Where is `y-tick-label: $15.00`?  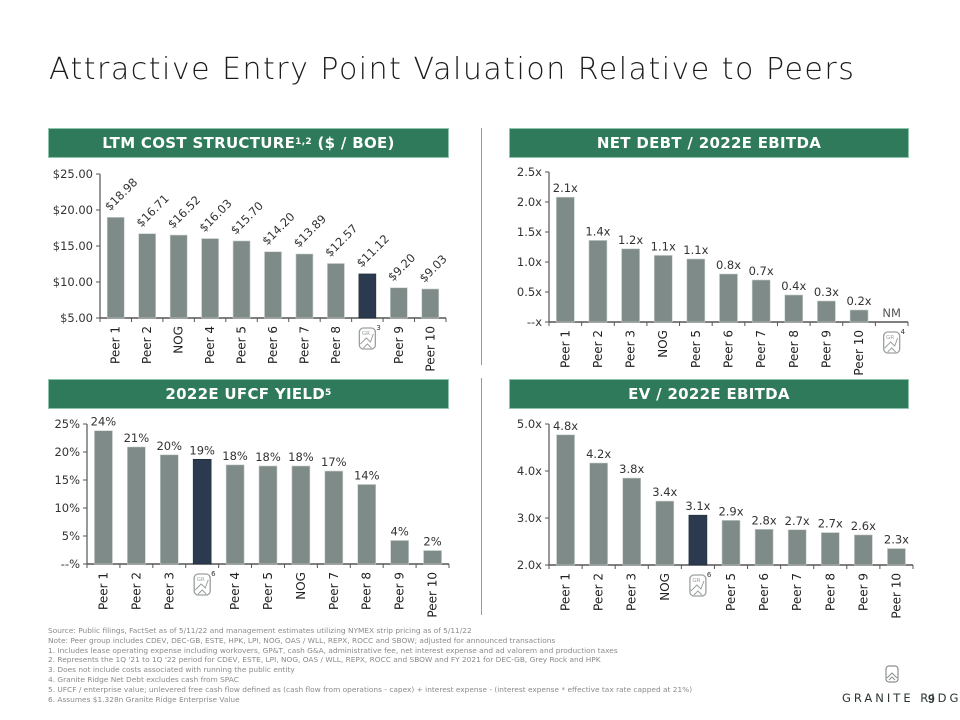 y-tick-label: $15.00 is located at coordinates (73, 246).